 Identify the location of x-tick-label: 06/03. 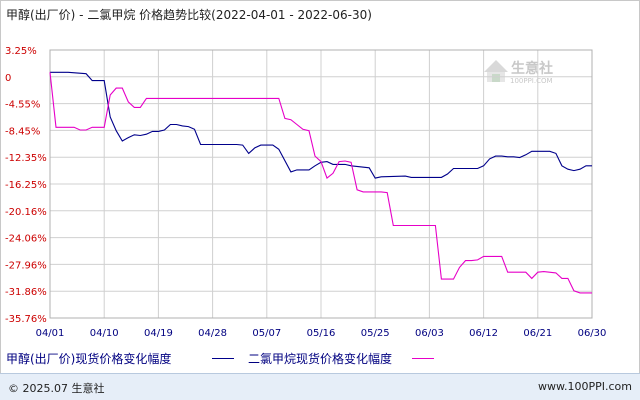
(429, 333).